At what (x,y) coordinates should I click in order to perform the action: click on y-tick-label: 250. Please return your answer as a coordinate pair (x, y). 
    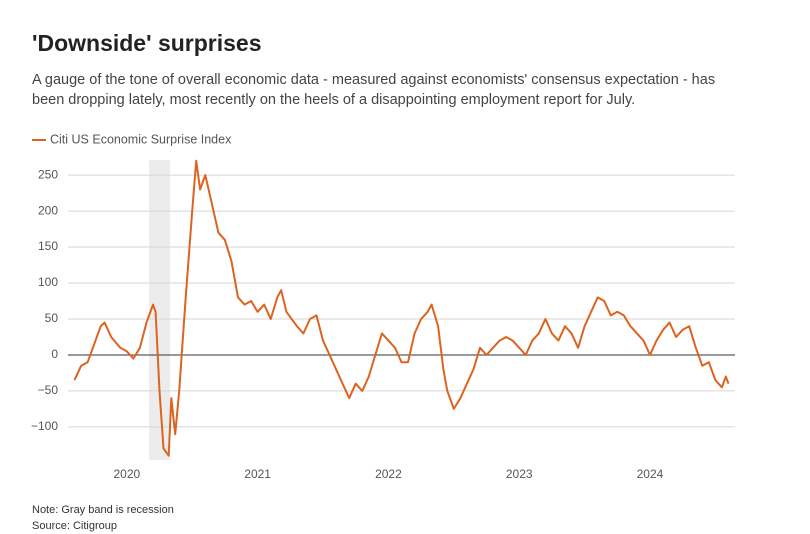
    Looking at the image, I should click on (48, 174).